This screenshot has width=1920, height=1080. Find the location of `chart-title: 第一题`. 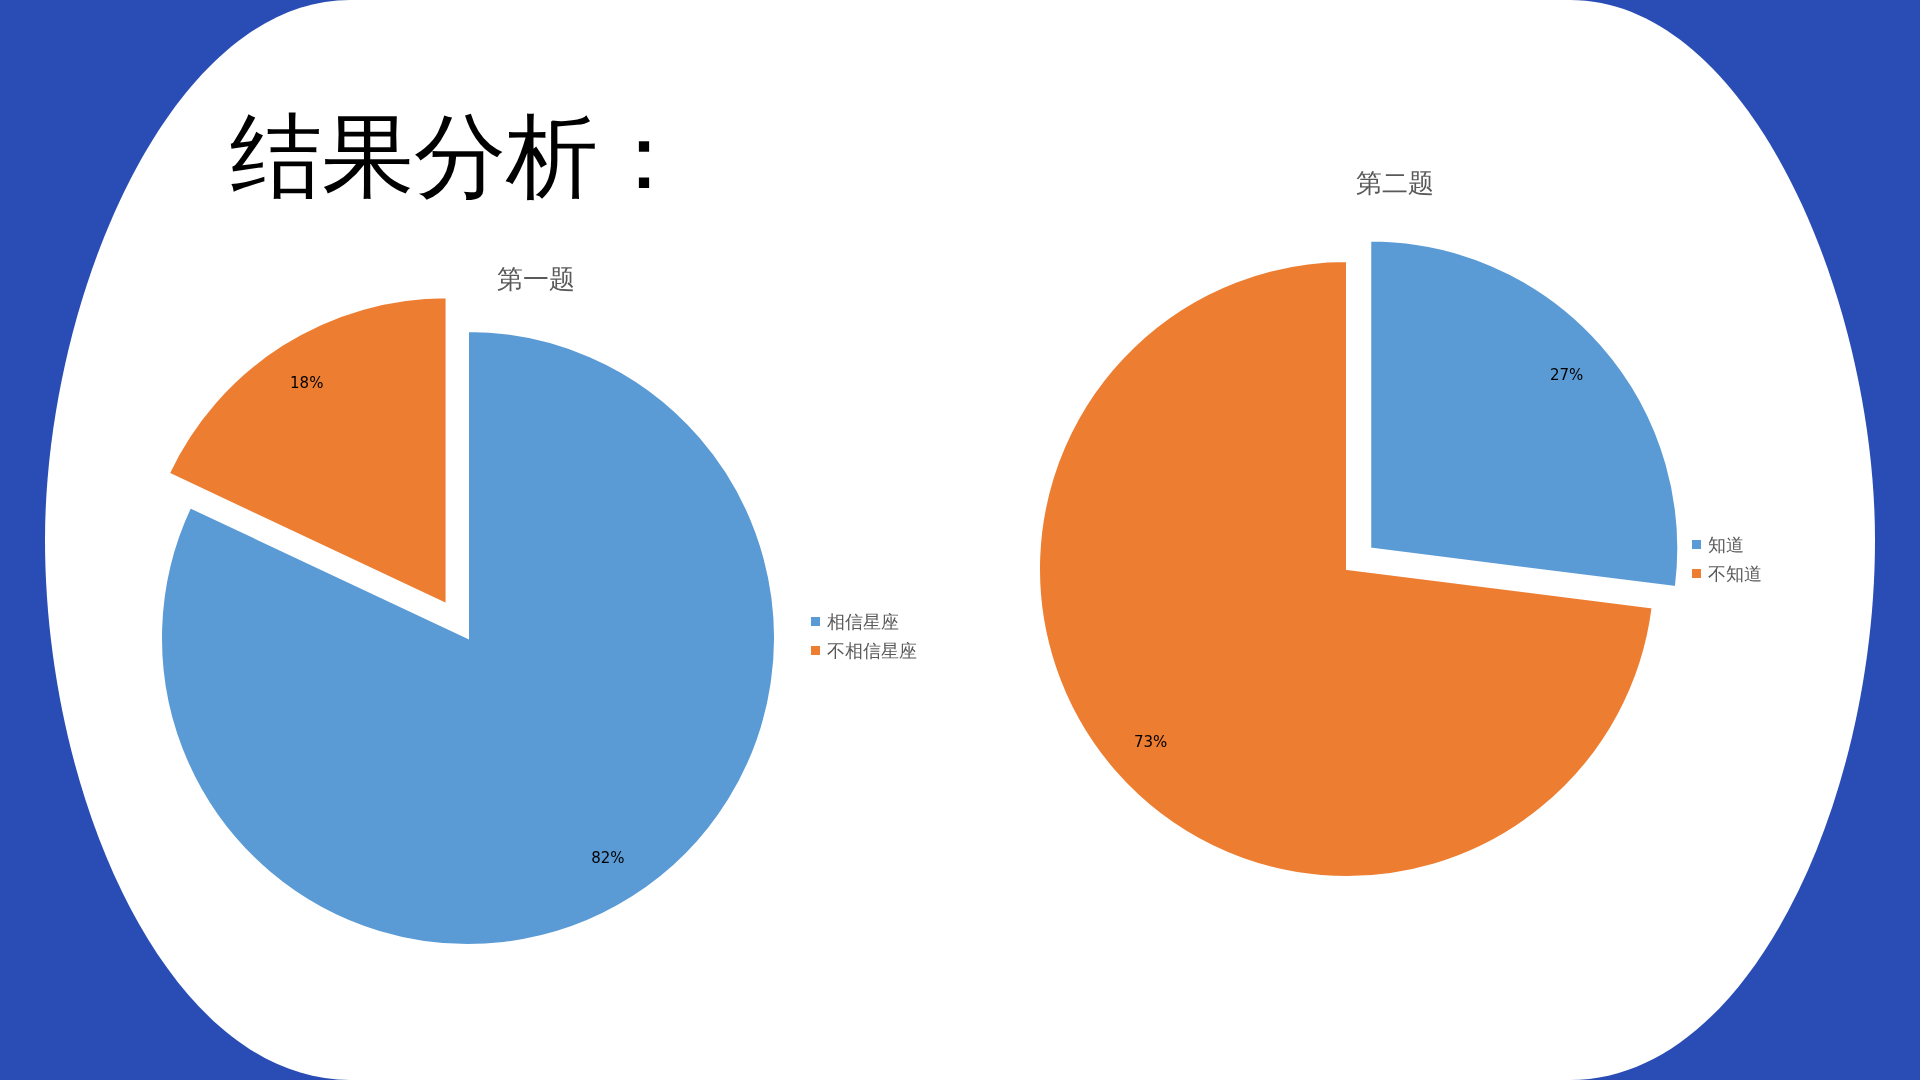

chart-title: 第一题 is located at coordinates (536, 279).